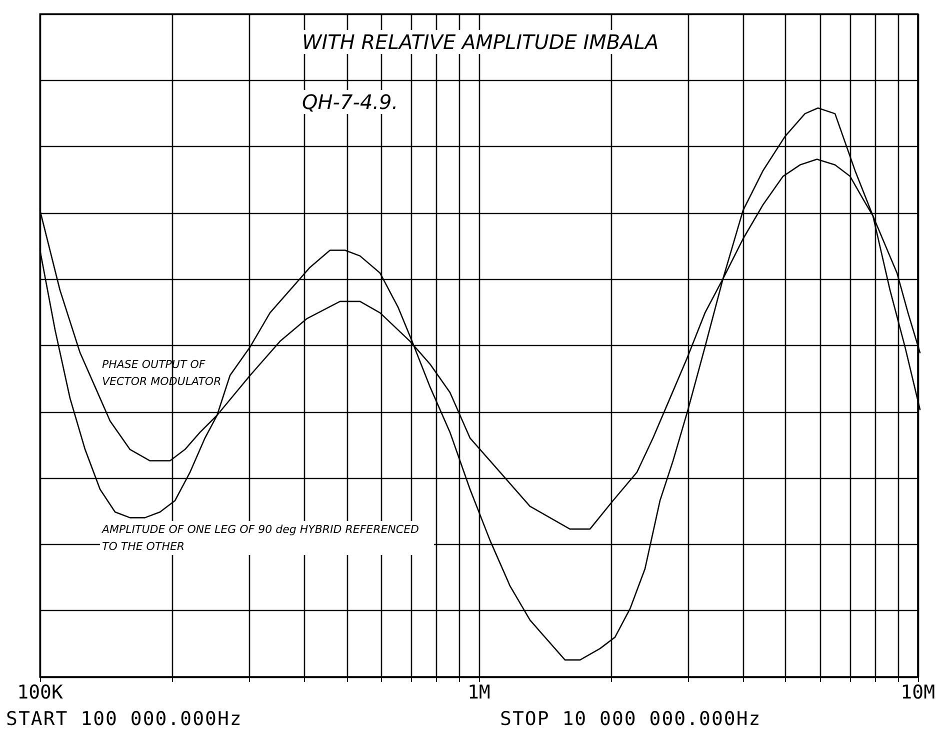 This screenshot has width=938, height=742. Describe the element at coordinates (124, 719) in the screenshot. I see `text: START 100 000.000Hz` at that location.